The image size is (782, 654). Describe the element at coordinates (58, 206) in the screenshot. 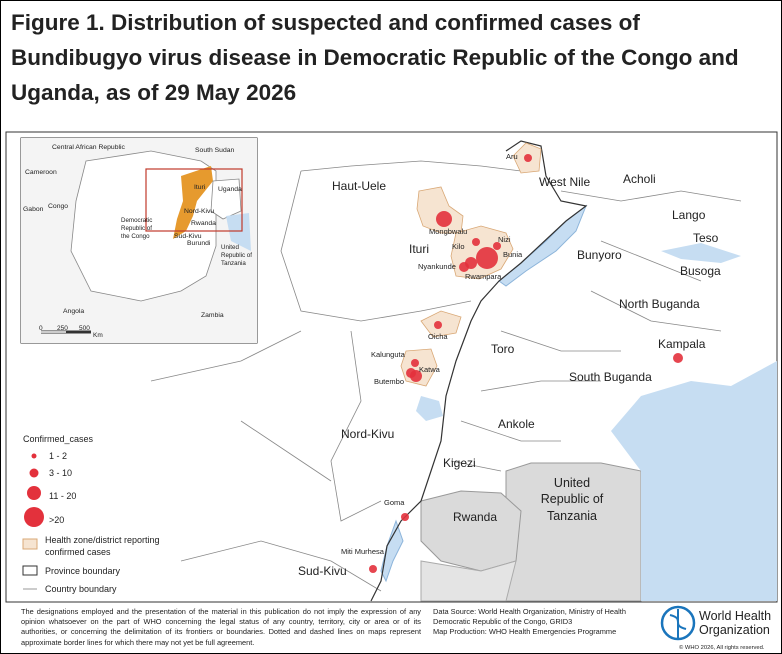

I see `inset-label: Congo` at that location.